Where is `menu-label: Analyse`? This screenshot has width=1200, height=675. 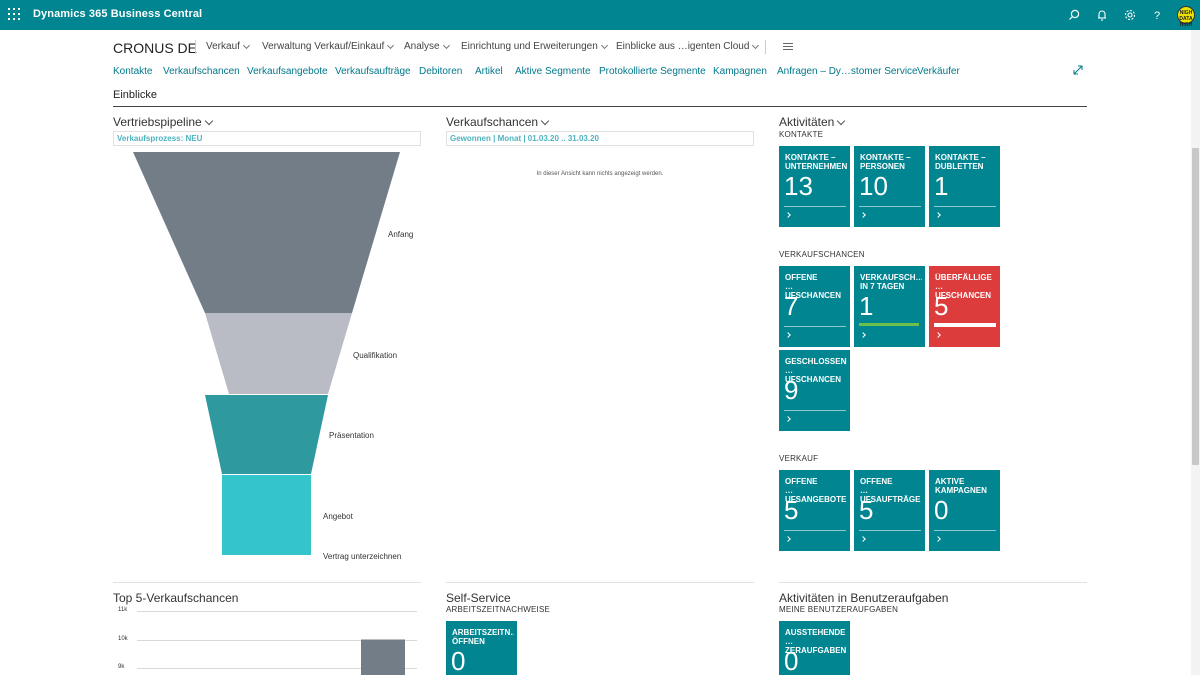 menu-label: Analyse is located at coordinates (422, 46).